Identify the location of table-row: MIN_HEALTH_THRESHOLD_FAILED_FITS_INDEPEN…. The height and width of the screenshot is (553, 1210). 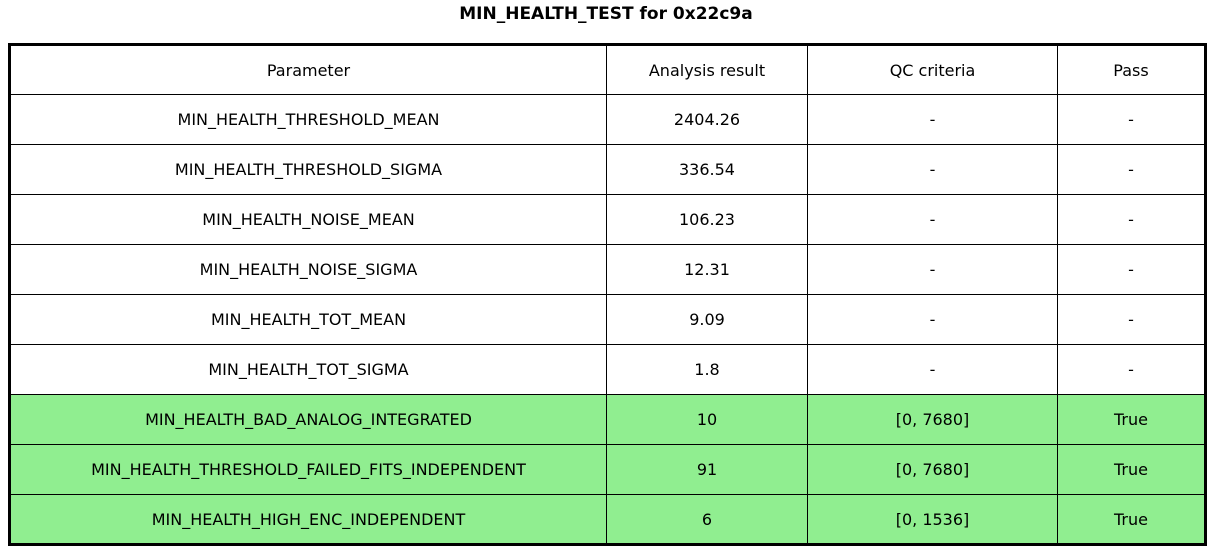
(607, 469).